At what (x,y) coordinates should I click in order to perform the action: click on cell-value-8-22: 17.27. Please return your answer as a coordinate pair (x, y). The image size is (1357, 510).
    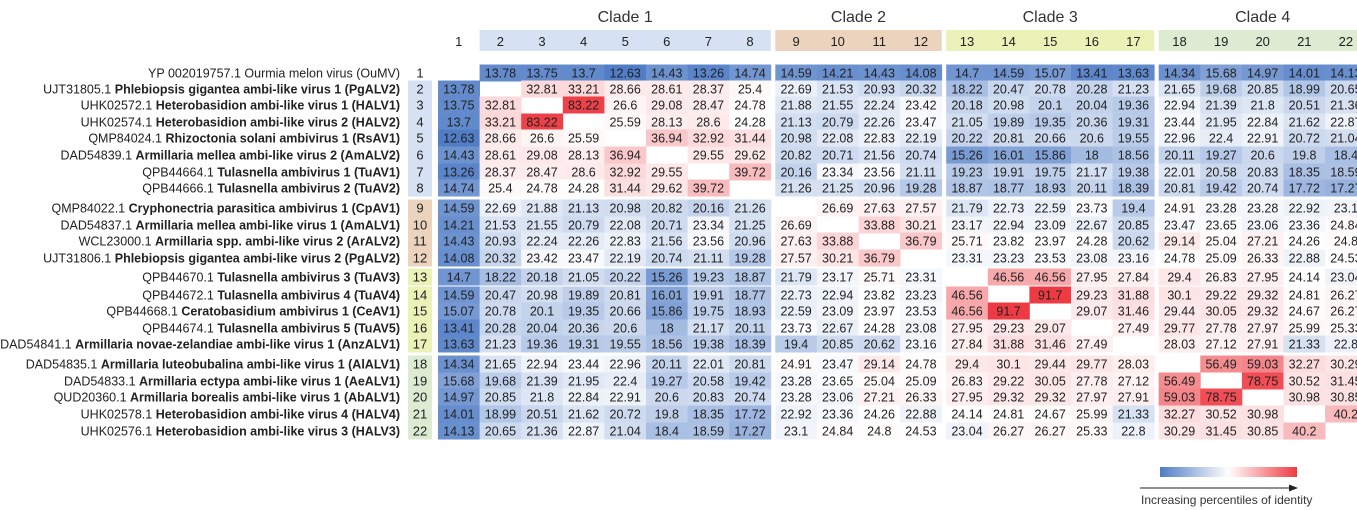
    Looking at the image, I should click on (1343, 189).